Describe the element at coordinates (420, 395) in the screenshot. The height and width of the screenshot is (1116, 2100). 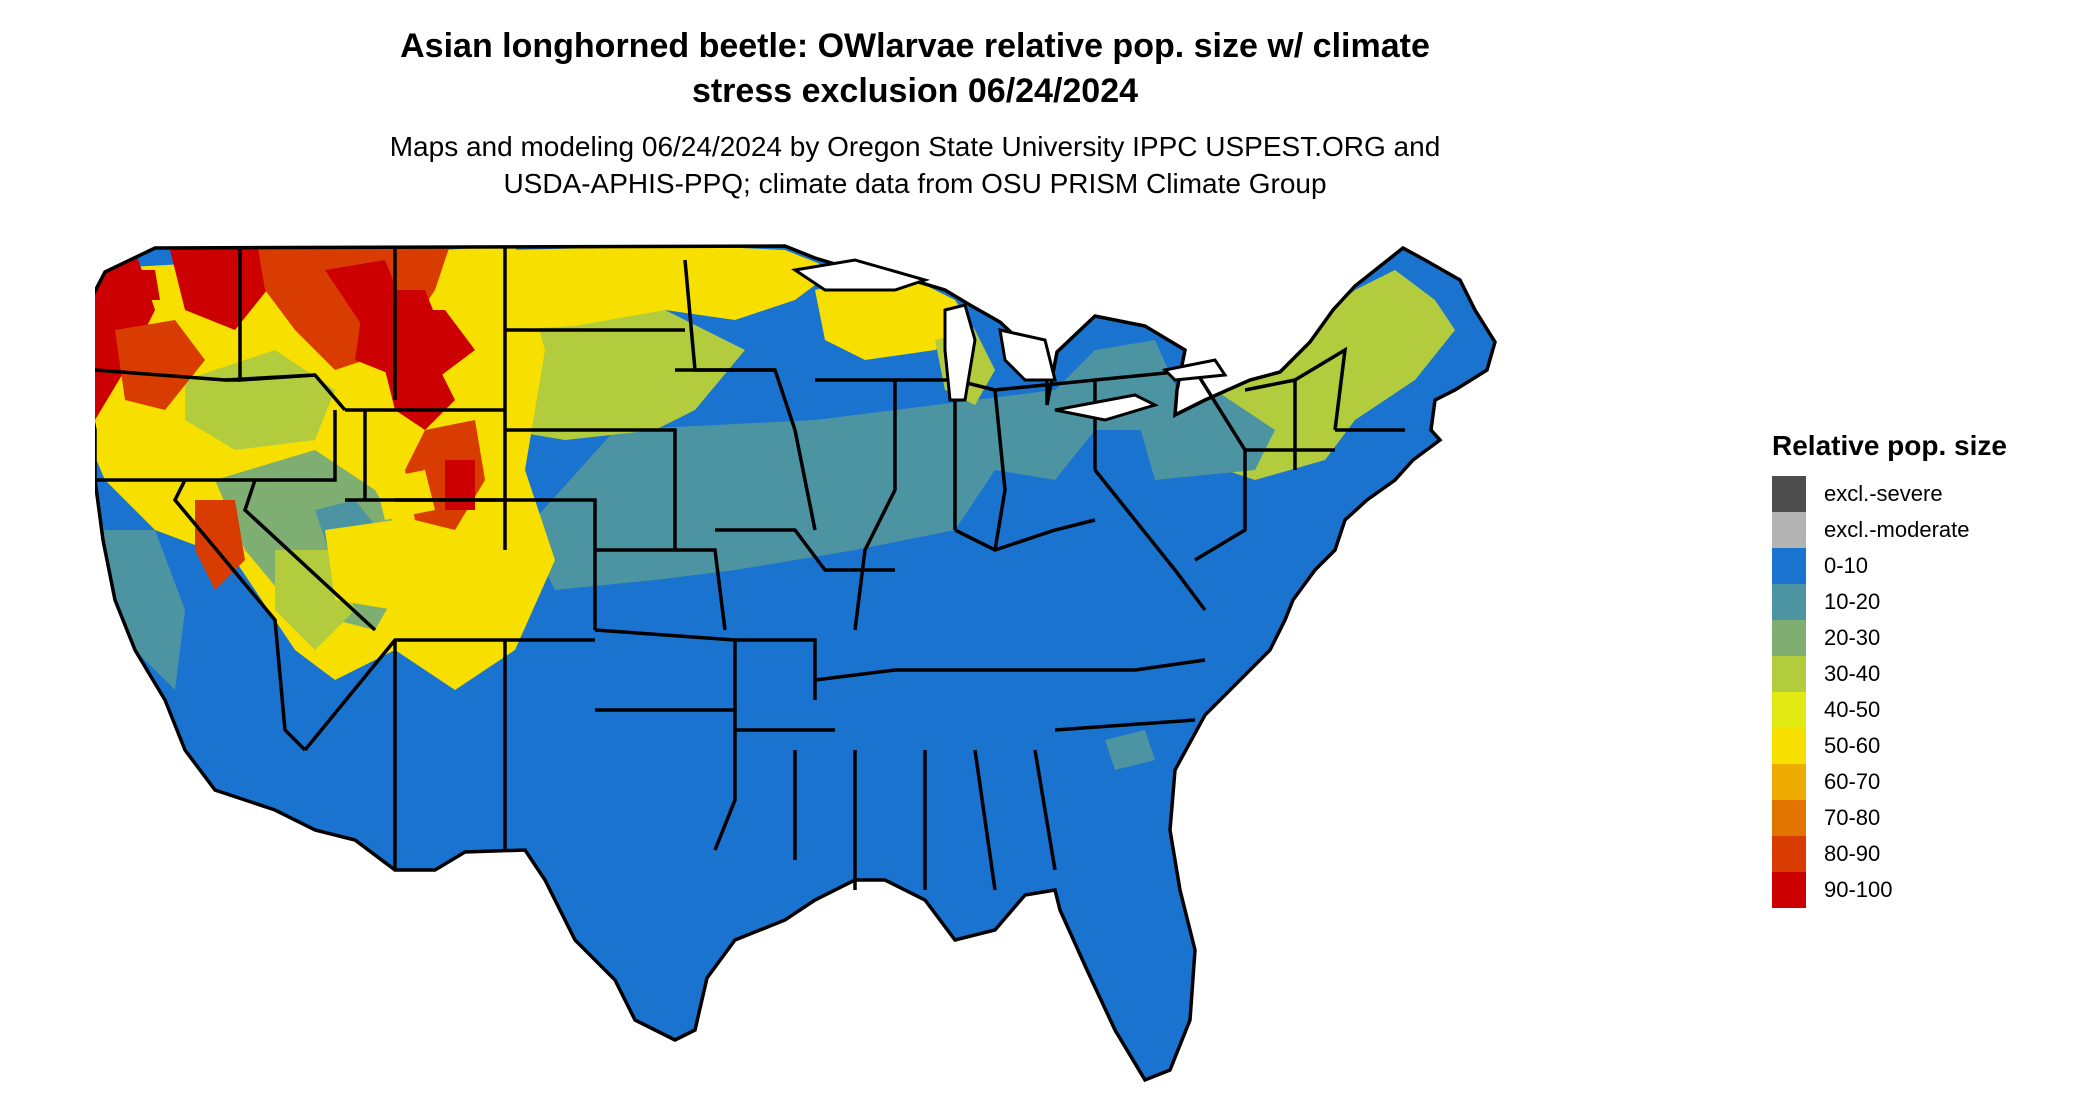
I see `region-90-100-wyoming` at that location.